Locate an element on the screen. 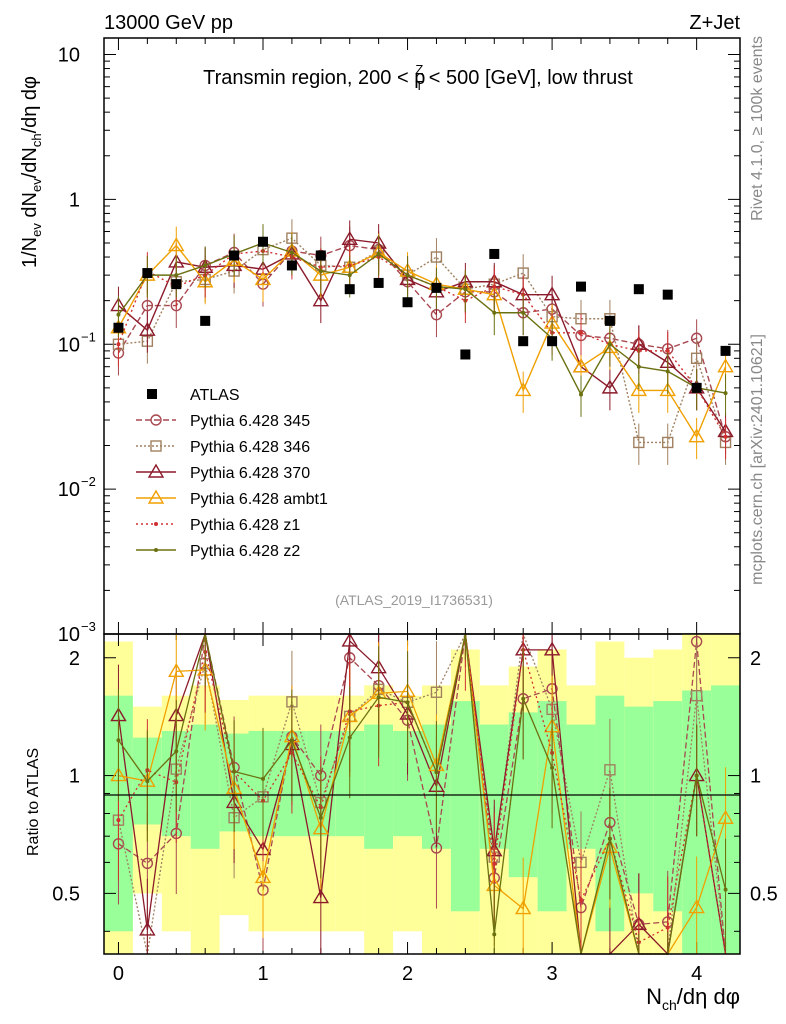  series-line-z2 is located at coordinates (421, 319).